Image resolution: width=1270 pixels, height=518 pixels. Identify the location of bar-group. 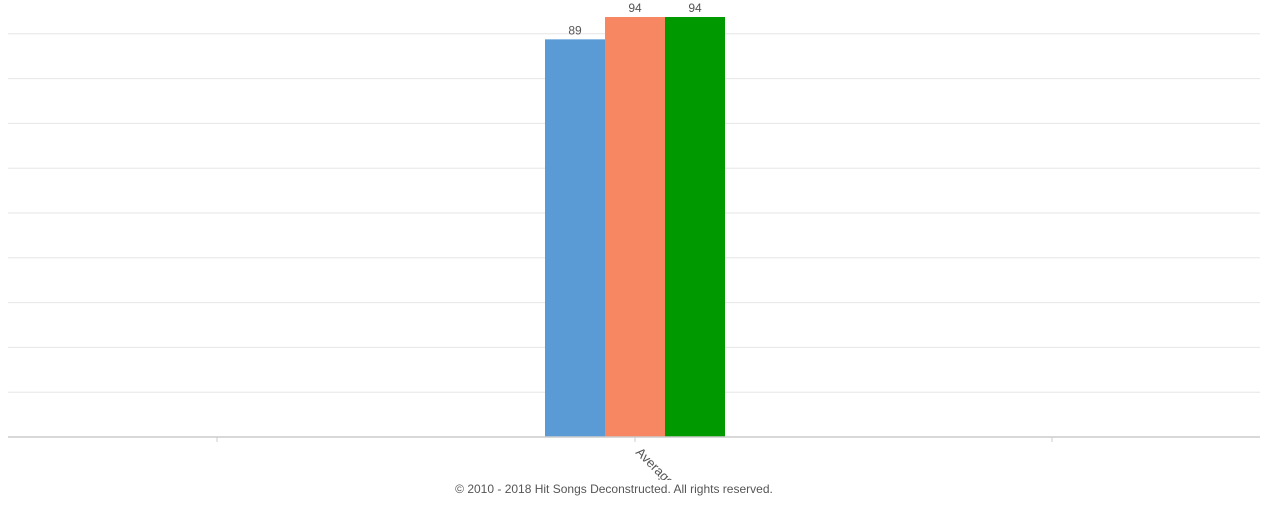
(635, 227).